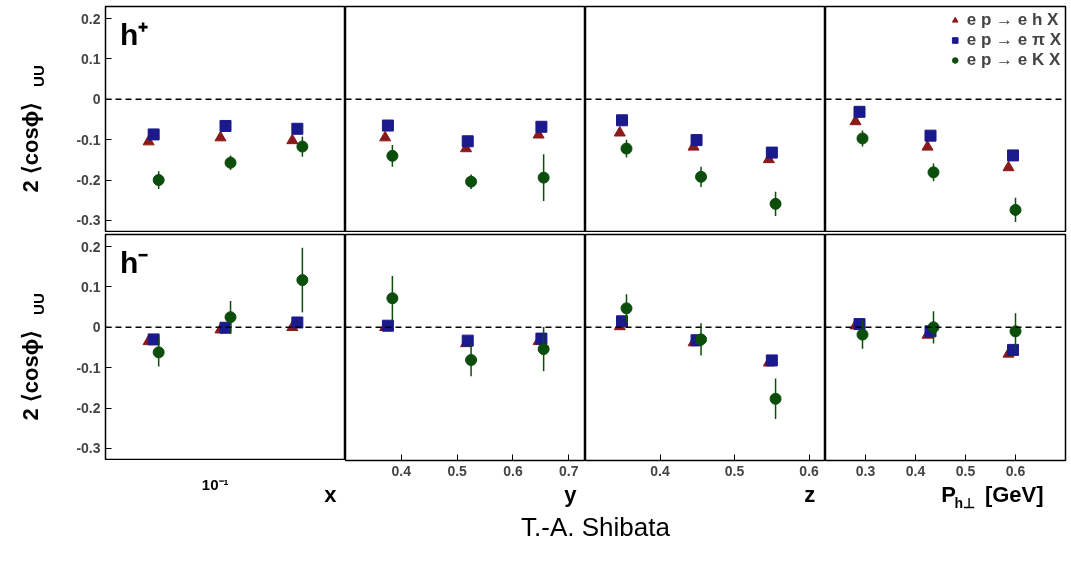 The width and height of the screenshot is (1071, 570). Describe the element at coordinates (215, 484) in the screenshot. I see `text: 10⁻¹` at that location.